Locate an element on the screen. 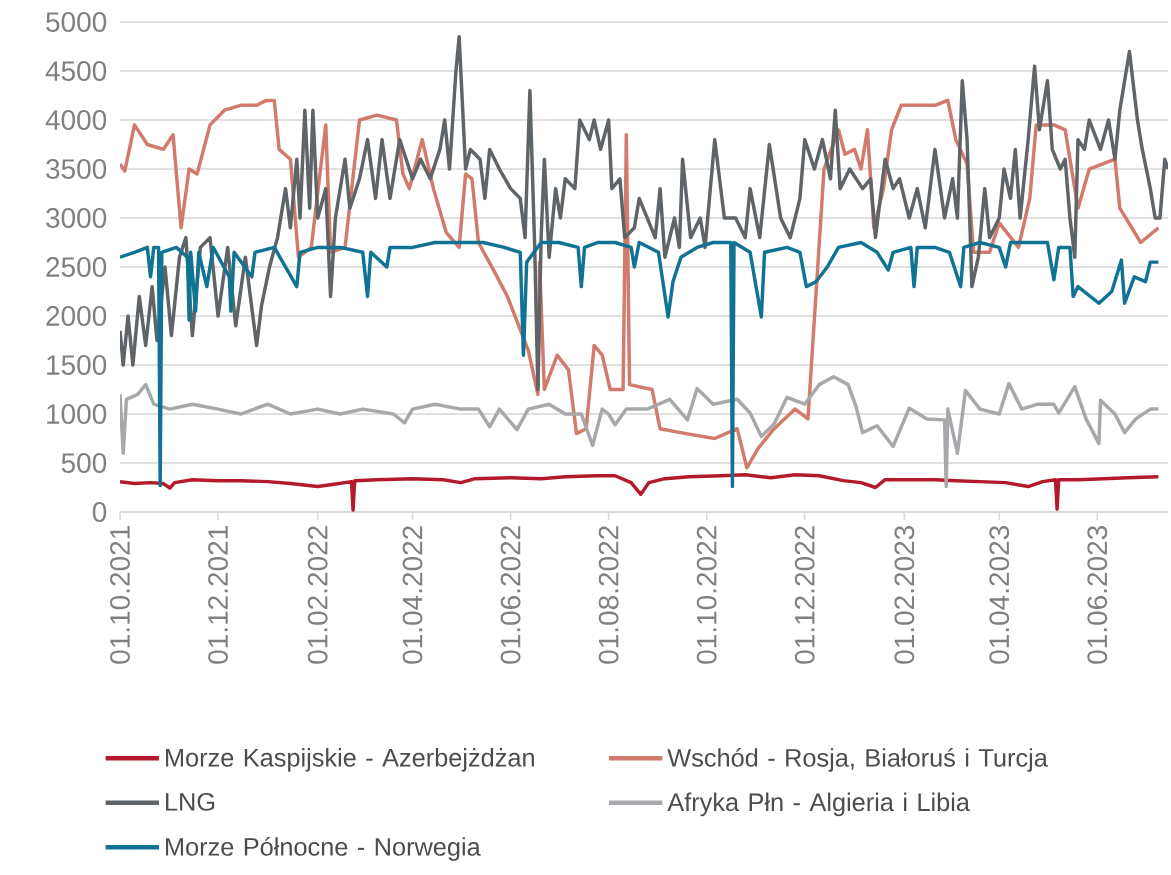 This screenshot has width=1171, height=875. y-tick-label: 4000 is located at coordinates (76, 120).